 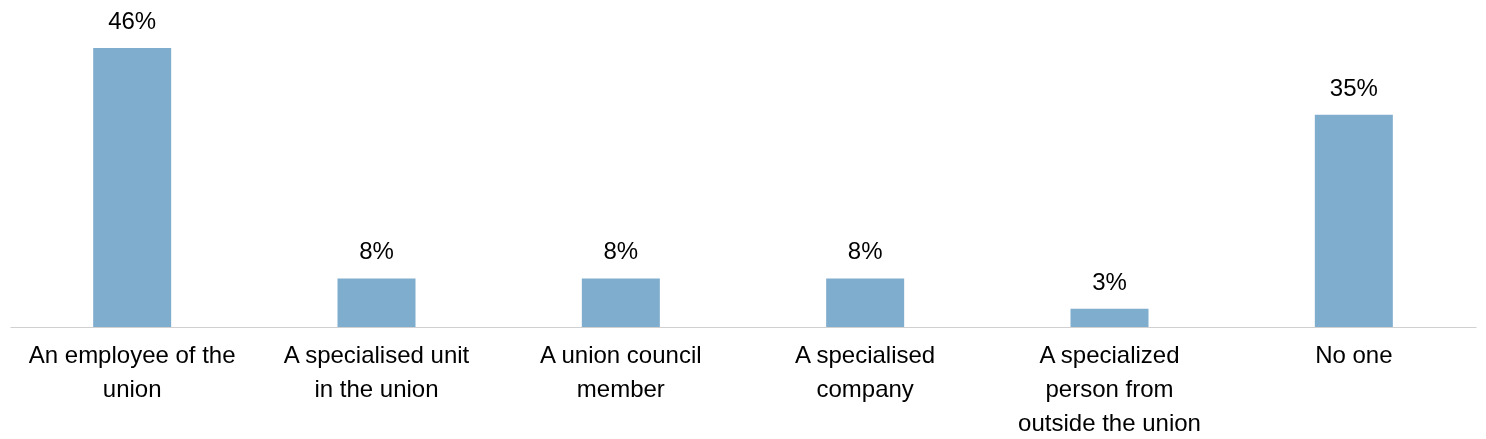 What do you see at coordinates (1353, 87) in the screenshot?
I see `data-label: 35%` at bounding box center [1353, 87].